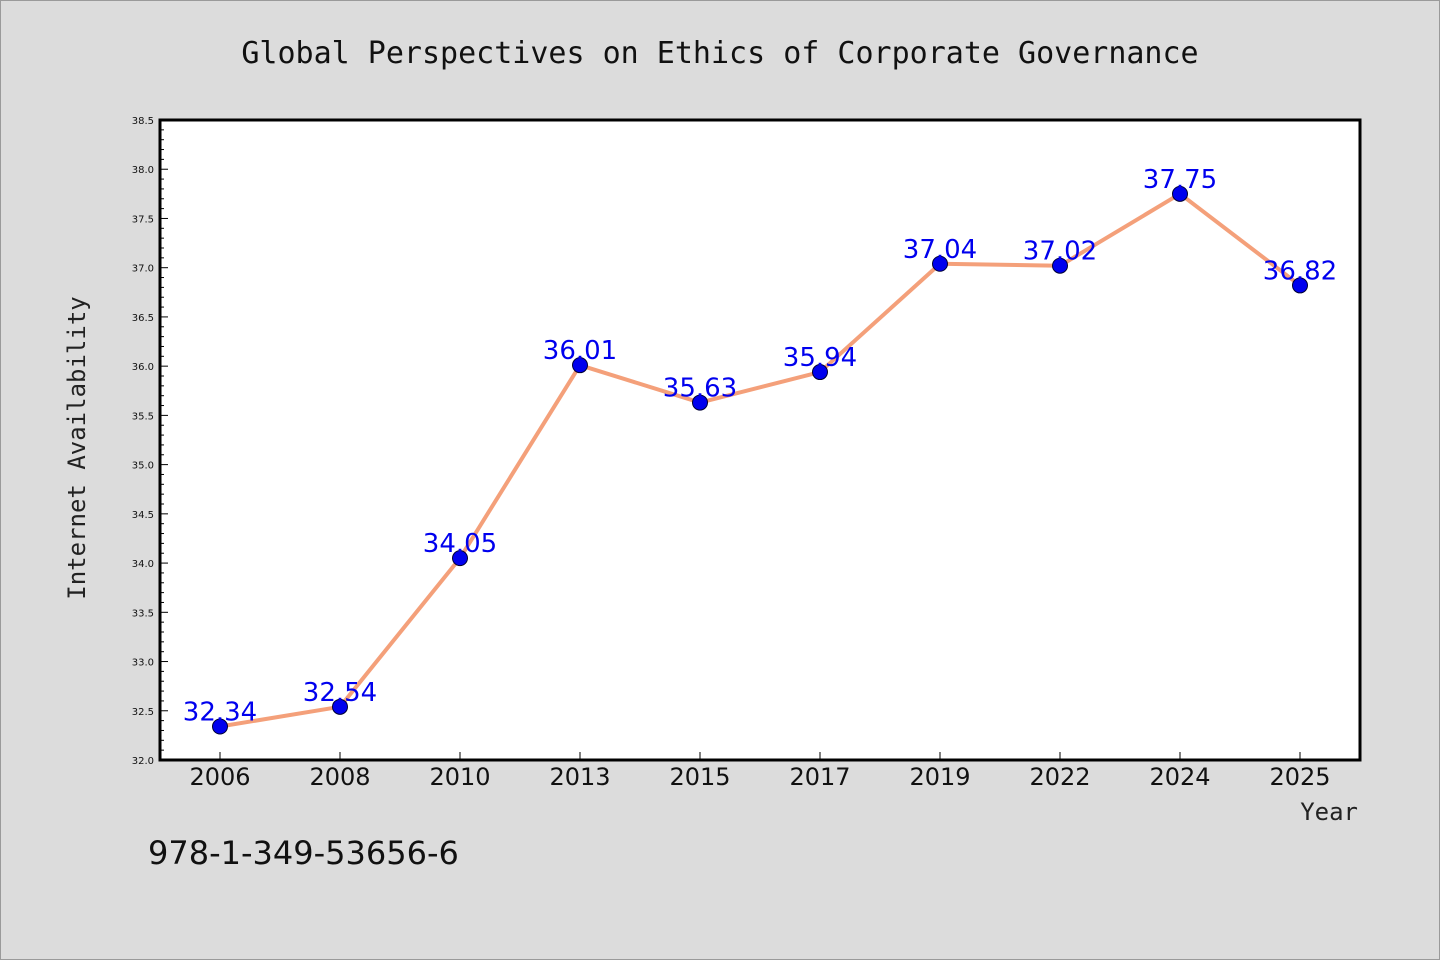  Describe the element at coordinates (339, 777) in the screenshot. I see `x-tick-label: 2008` at that location.